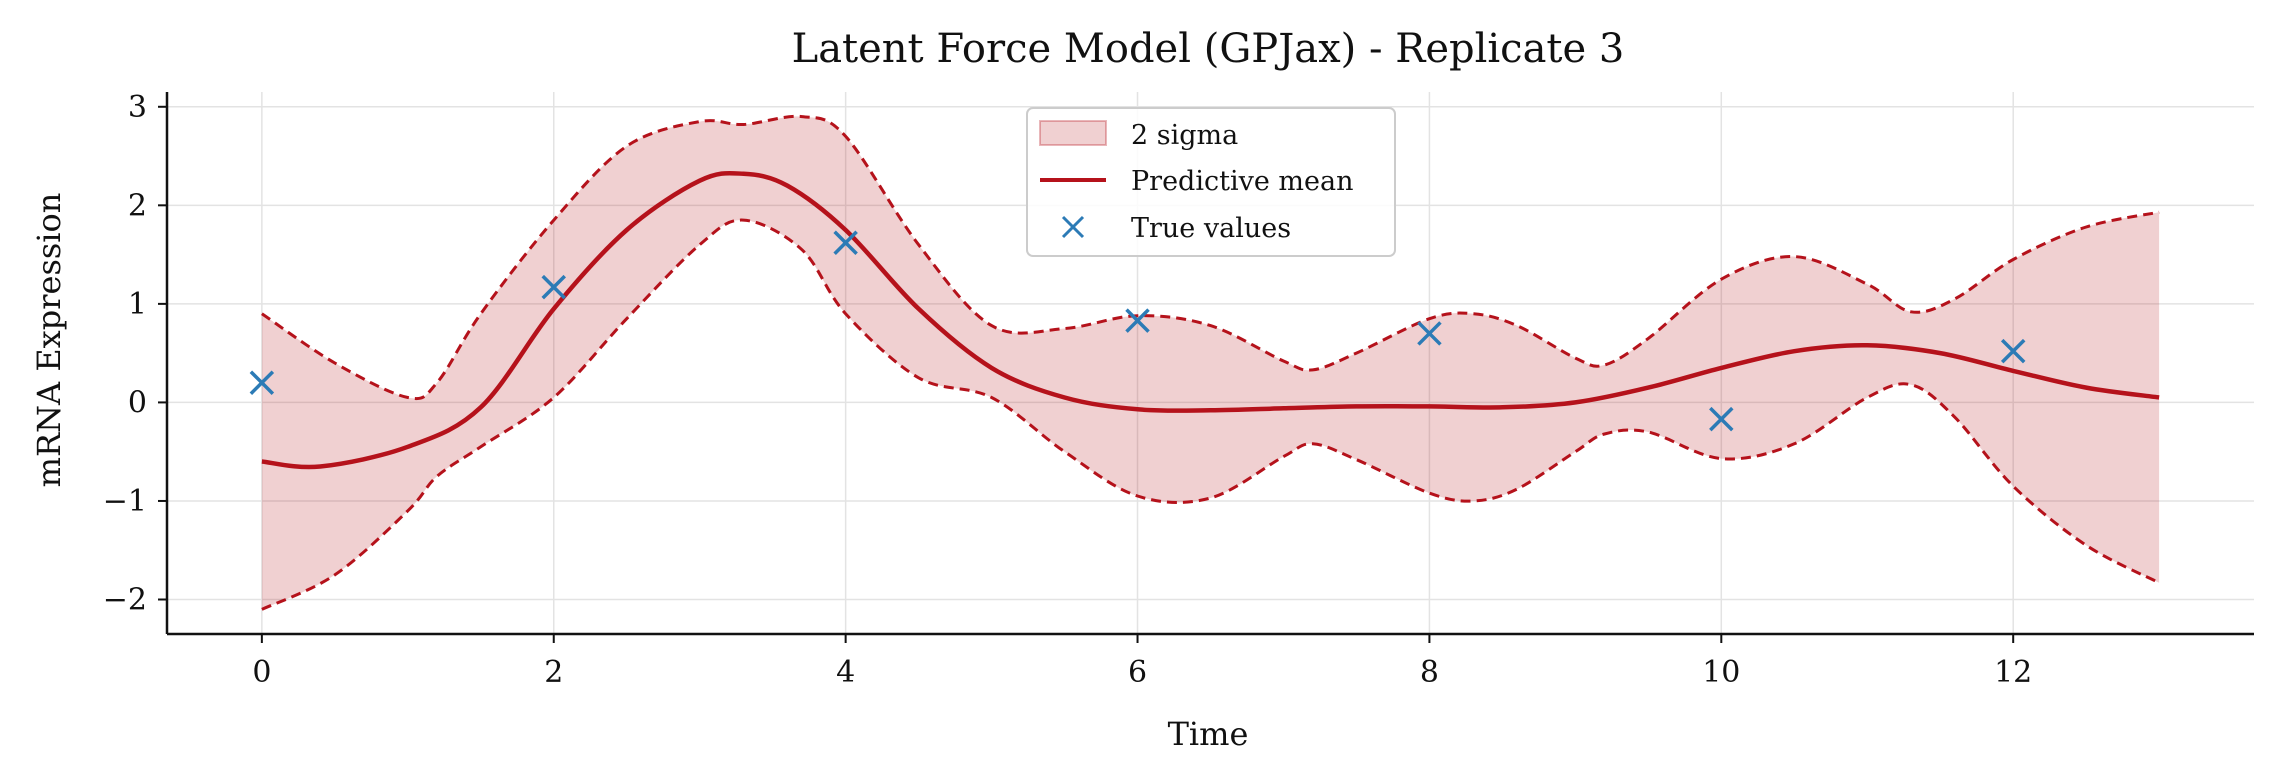 This screenshot has width=2284, height=784. Describe the element at coordinates (137, 402) in the screenshot. I see `y-tick-label: 0` at that location.